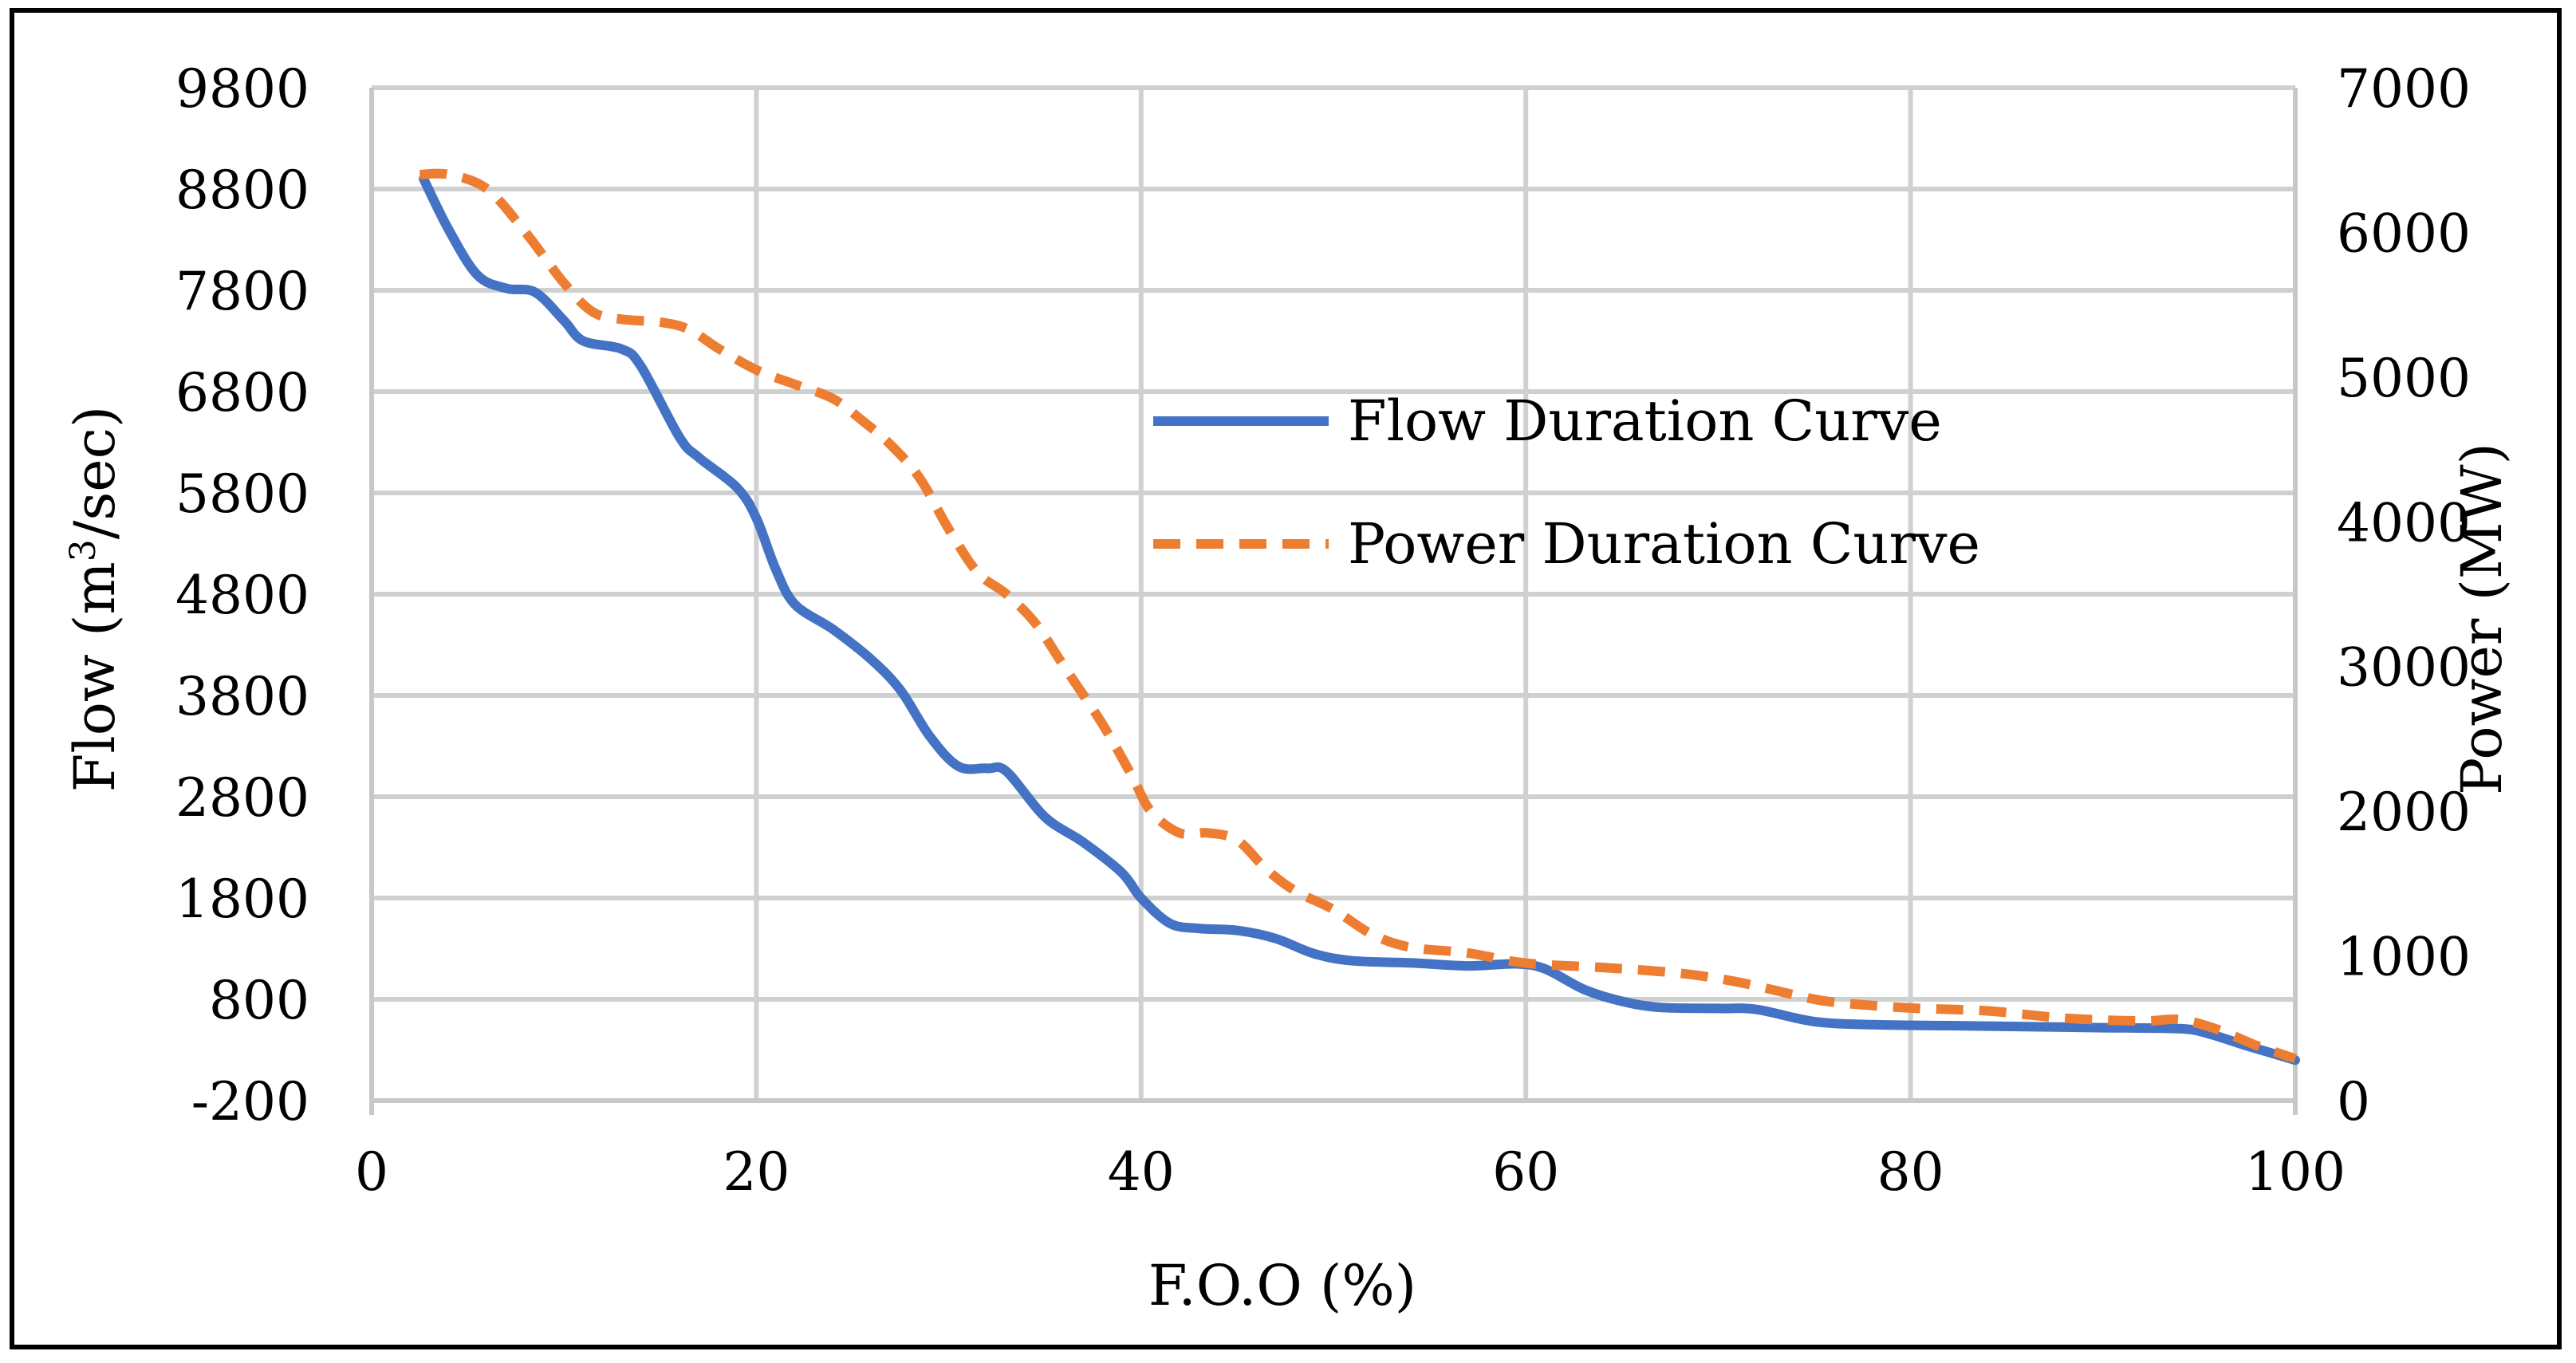 The width and height of the screenshot is (2576, 1363). I want to click on y-axis-left-title: Flow (m3/sec), so click(95, 599).